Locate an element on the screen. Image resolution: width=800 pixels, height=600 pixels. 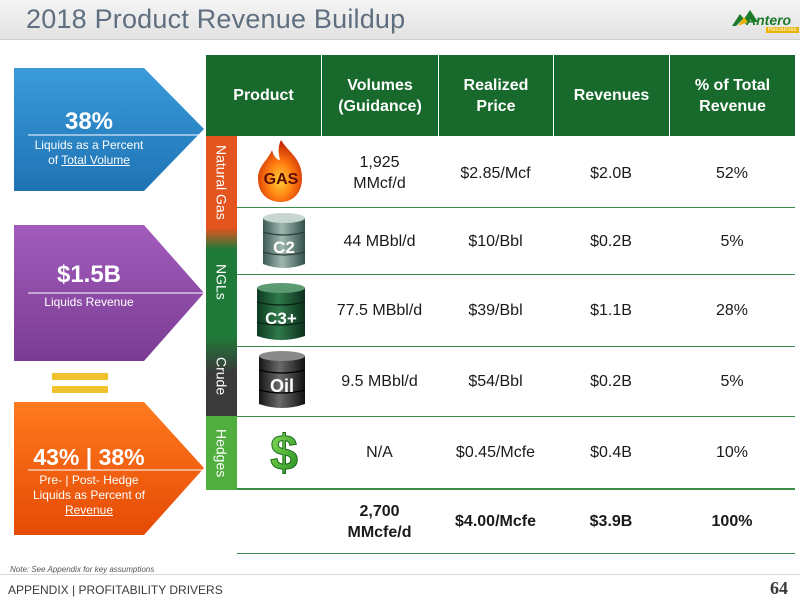
gas-flame-icon: GAS is located at coordinates (280, 171).